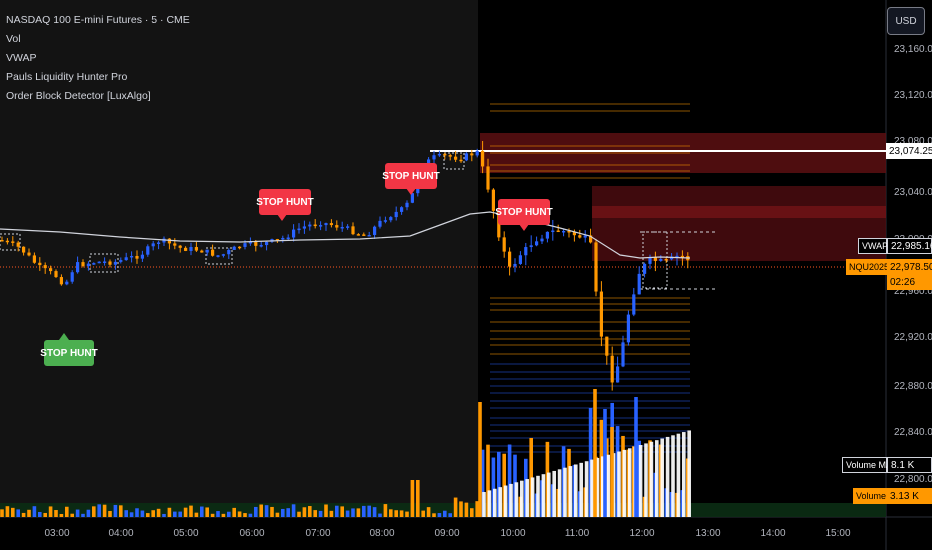 The image size is (932, 550). Describe the element at coordinates (524, 227) in the screenshot. I see `signal-pointer` at that location.